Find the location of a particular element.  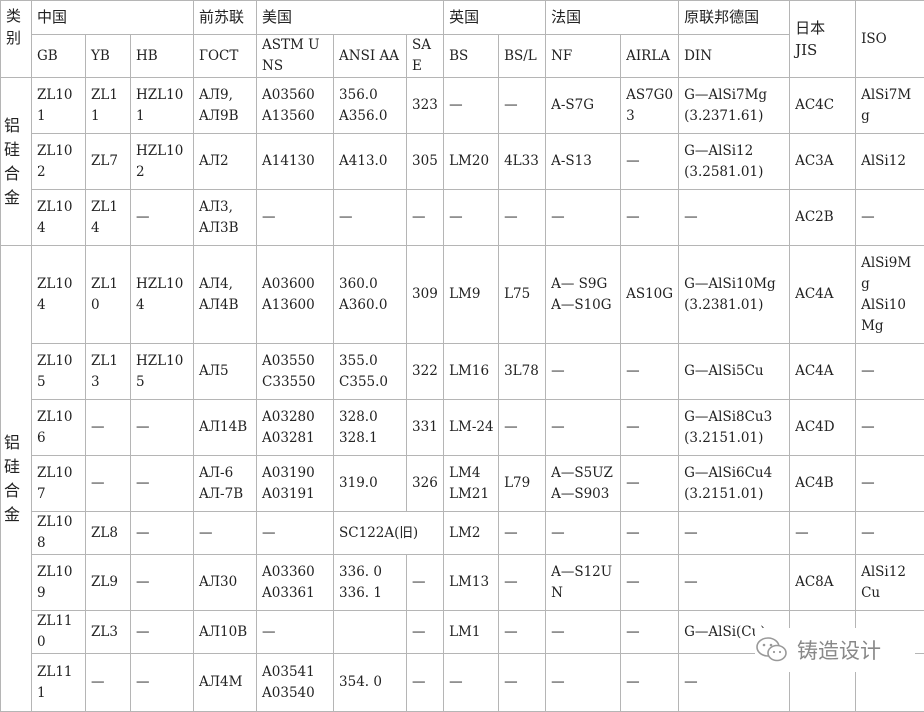

cell-nf: A-S13 is located at coordinates (583, 162).